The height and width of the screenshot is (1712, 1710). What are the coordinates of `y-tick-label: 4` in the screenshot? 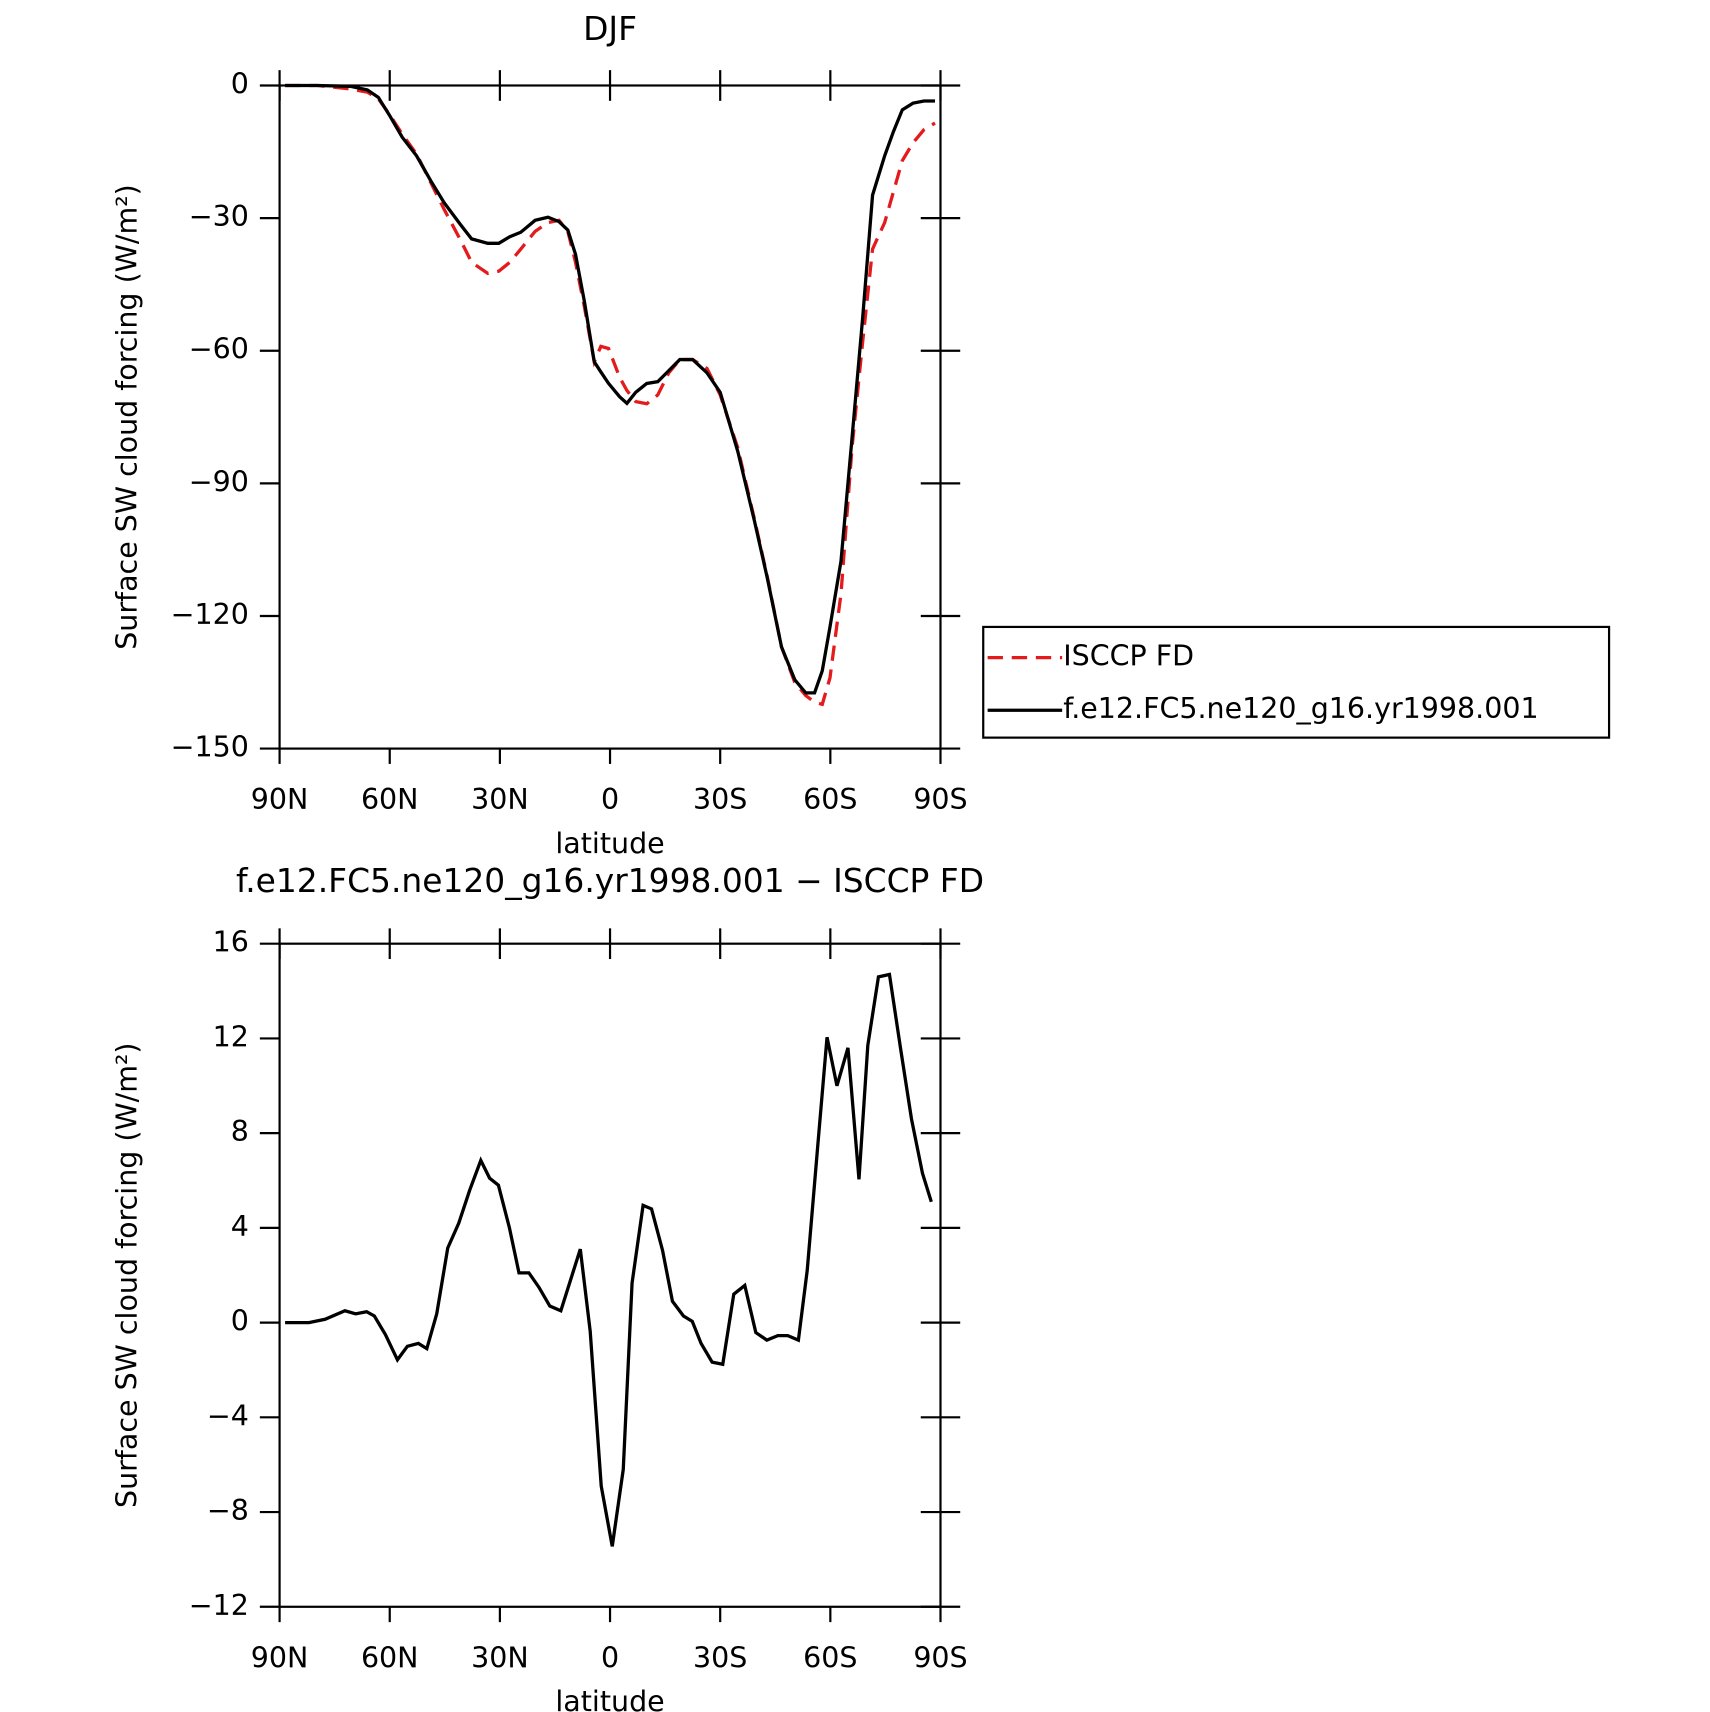 It's located at (240, 1226).